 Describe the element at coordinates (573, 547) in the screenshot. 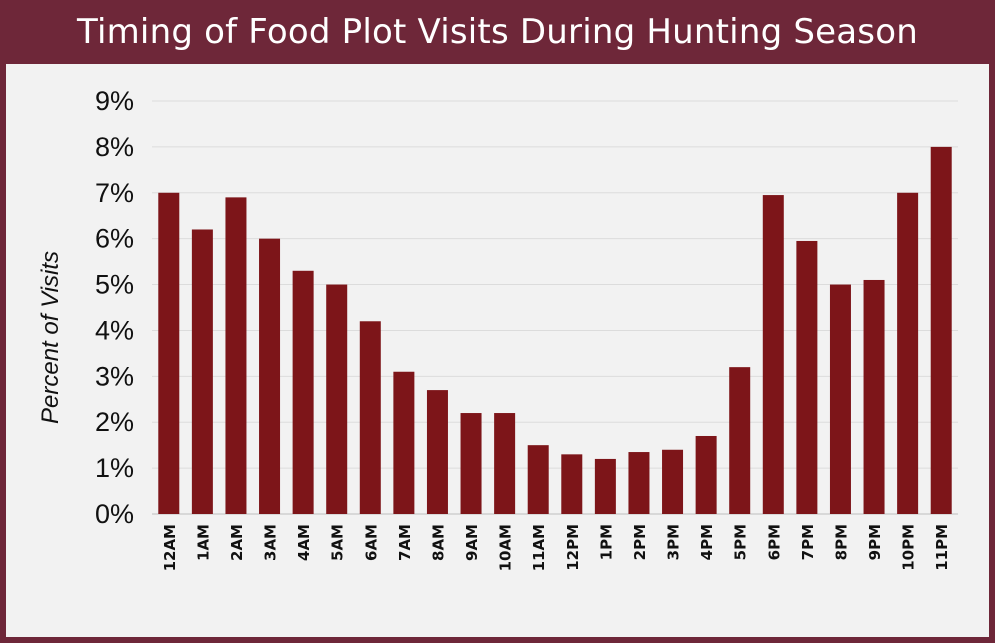

I see `x-tick-label: 12PM` at that location.